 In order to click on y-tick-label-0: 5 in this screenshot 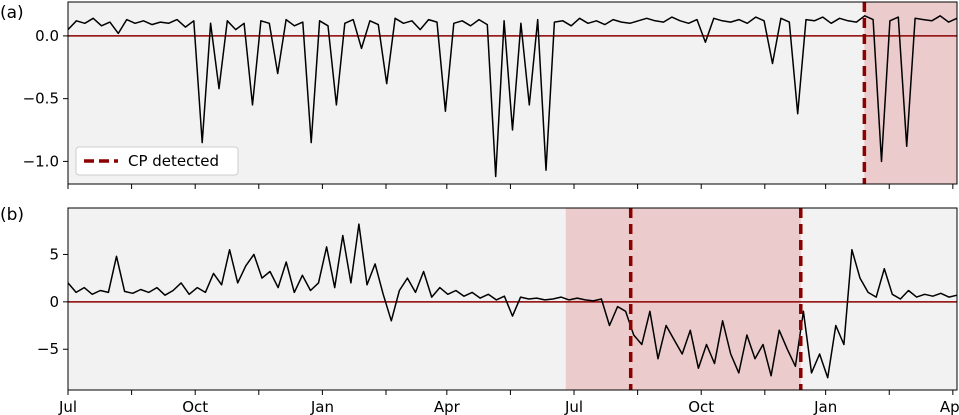, I will do `click(54, 254)`.